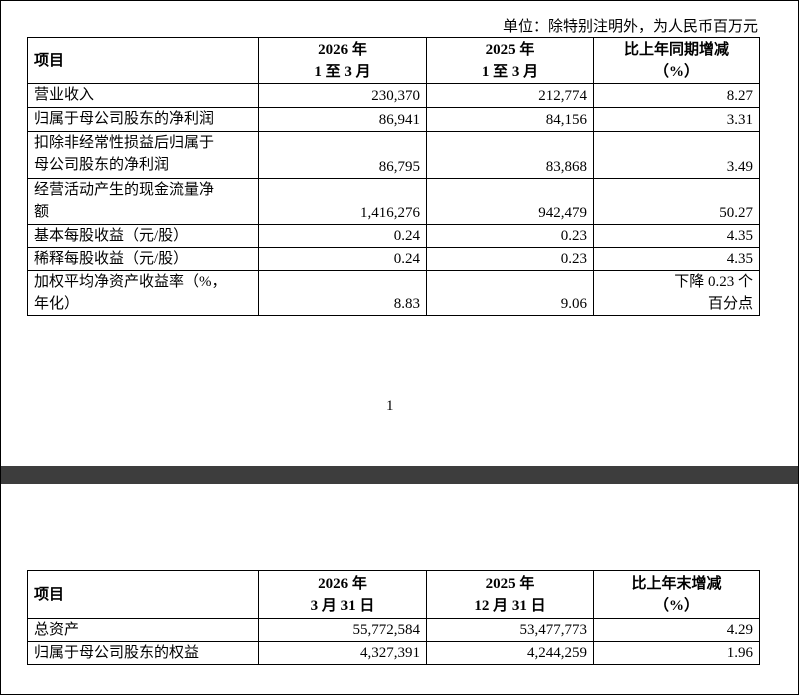 Image resolution: width=799 pixels, height=695 pixels. Describe the element at coordinates (342, 60) in the screenshot. I see `table-cell: 2026 年 1 至 3 月` at that location.